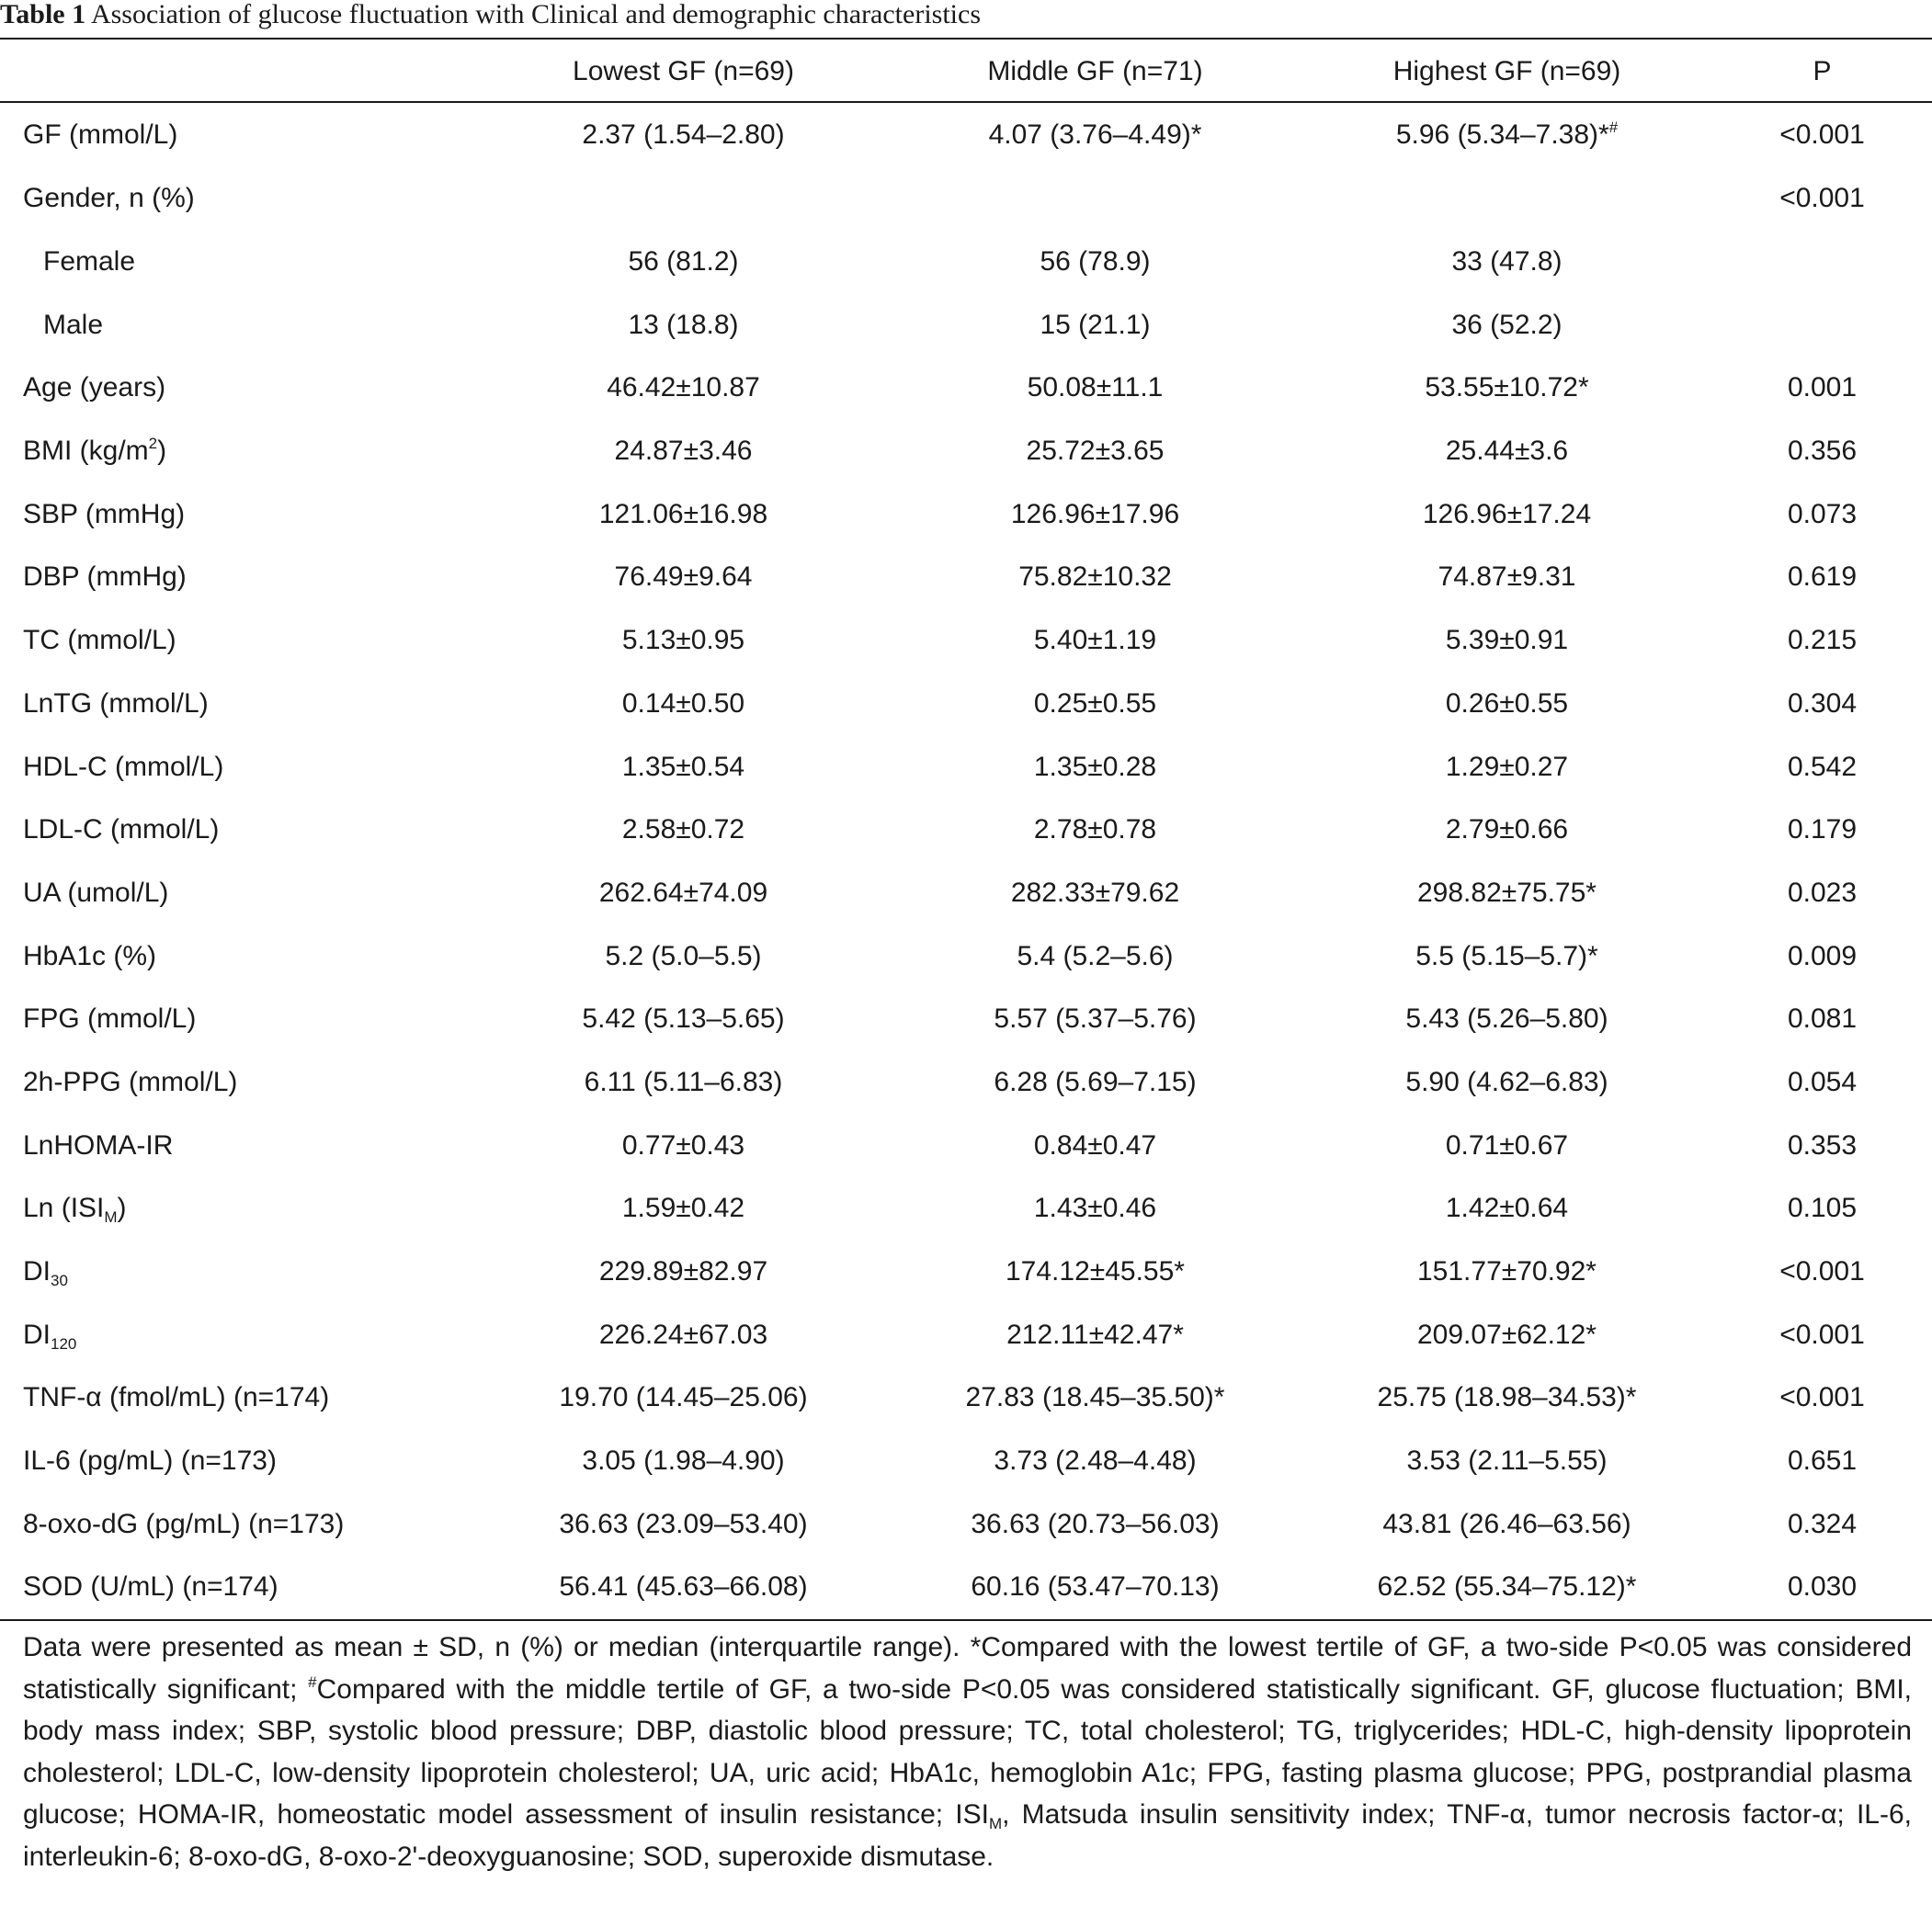 The image size is (1932, 1916). I want to click on row-label: Ln (ISIM), so click(239, 1209).